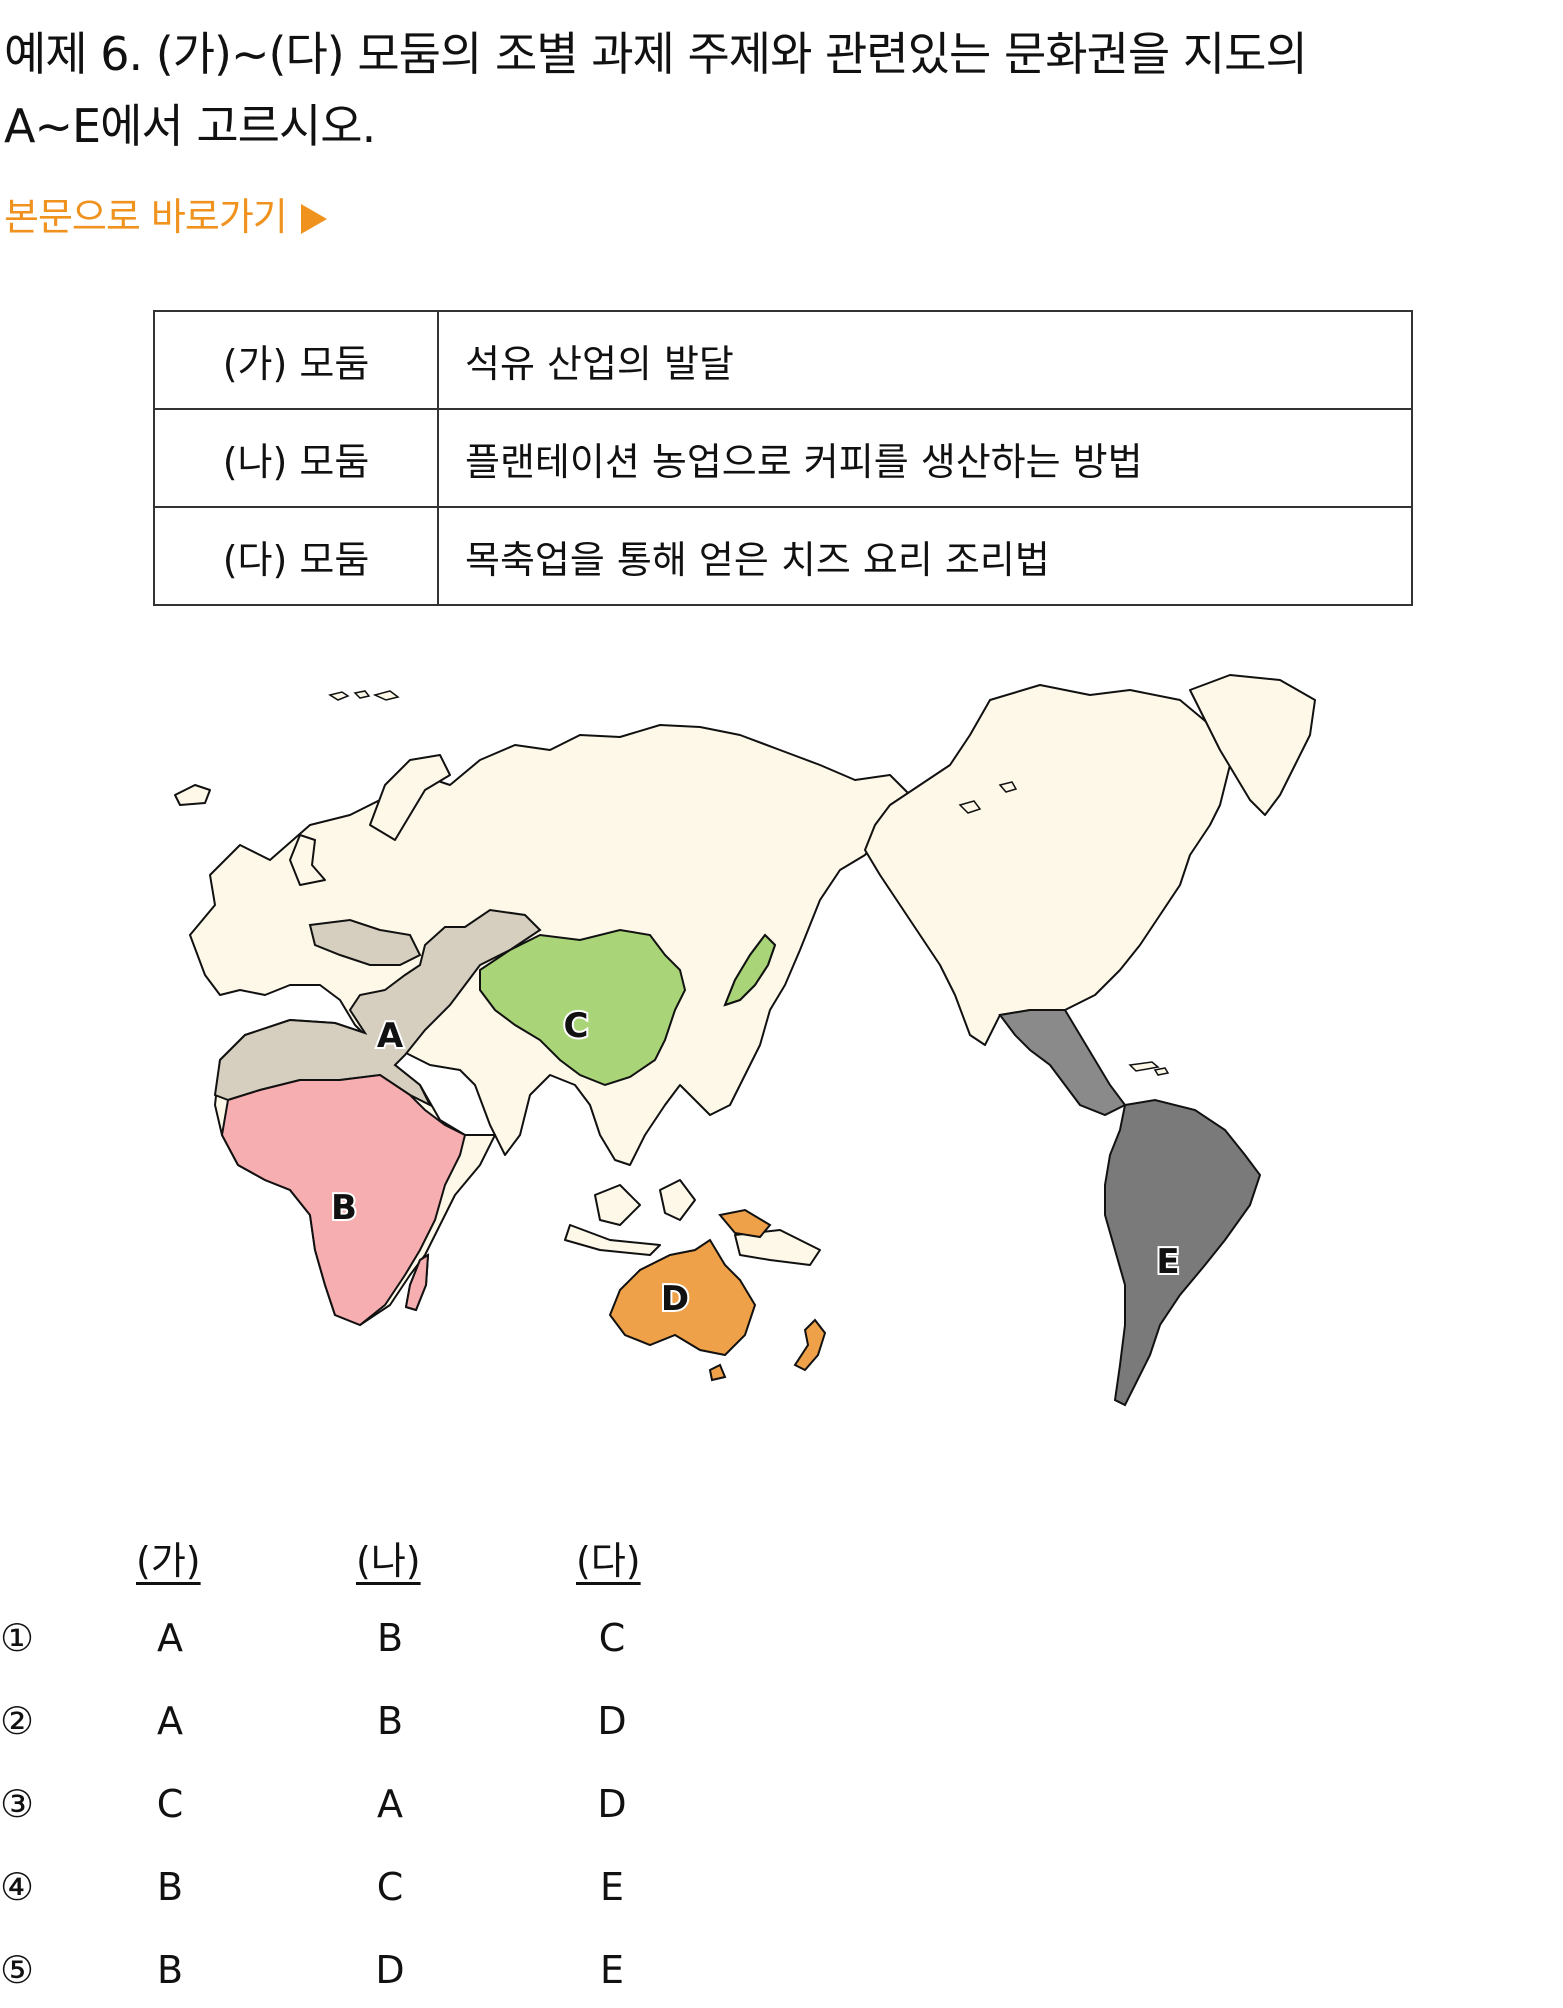 The width and height of the screenshot is (1563, 2008). I want to click on region-c, so click(628, 1007).